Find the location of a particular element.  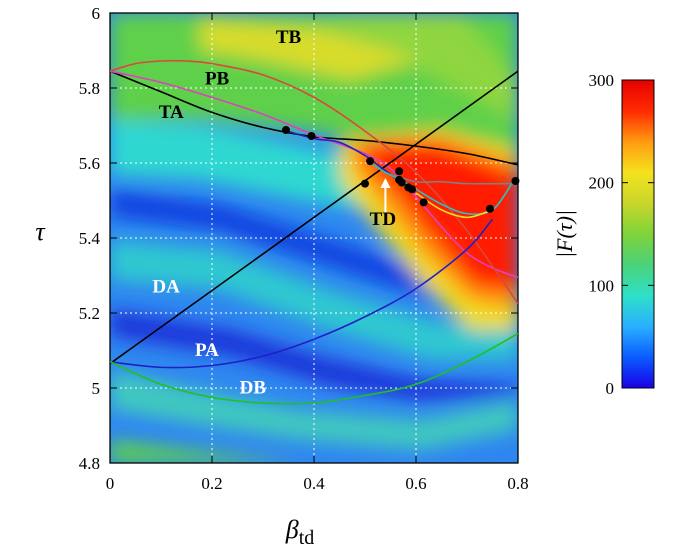

data-points is located at coordinates (400, 169).